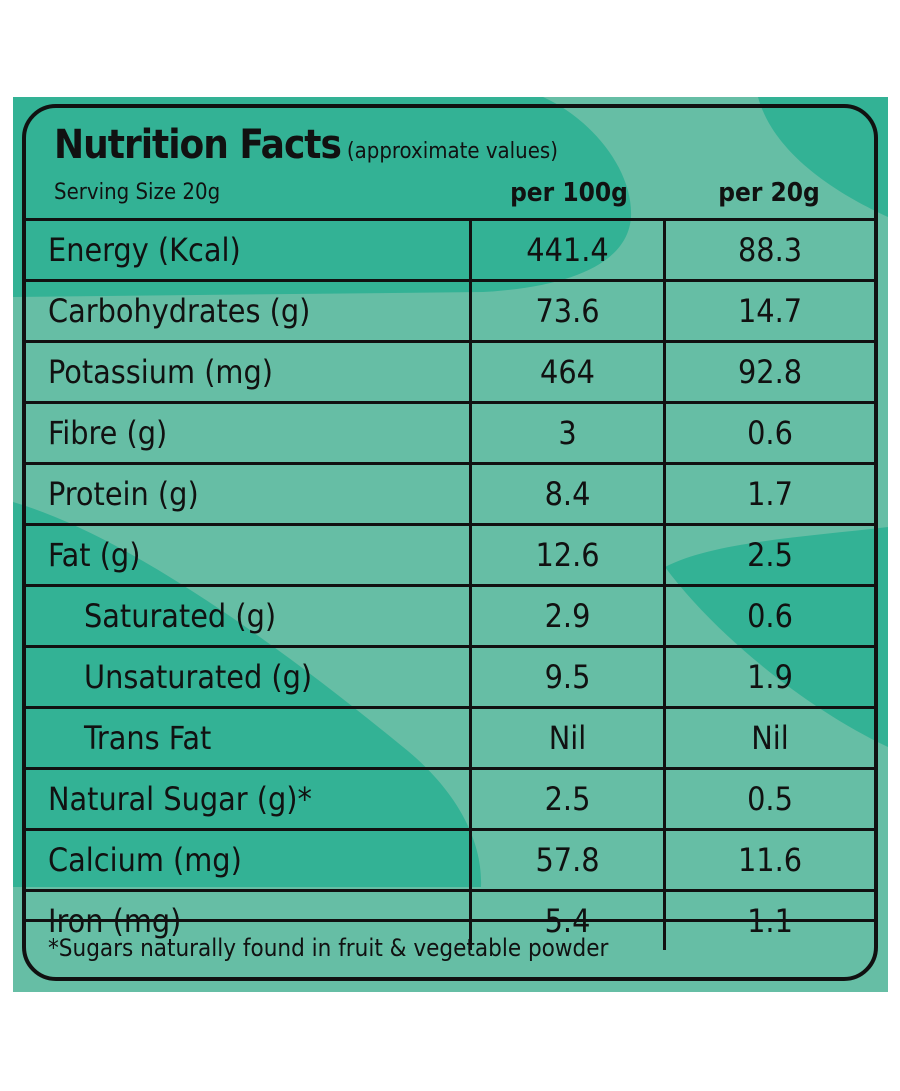 This screenshot has height=1091, width=900. Describe the element at coordinates (249, 616) in the screenshot. I see `nutrient-label: Saturated (g)` at that location.